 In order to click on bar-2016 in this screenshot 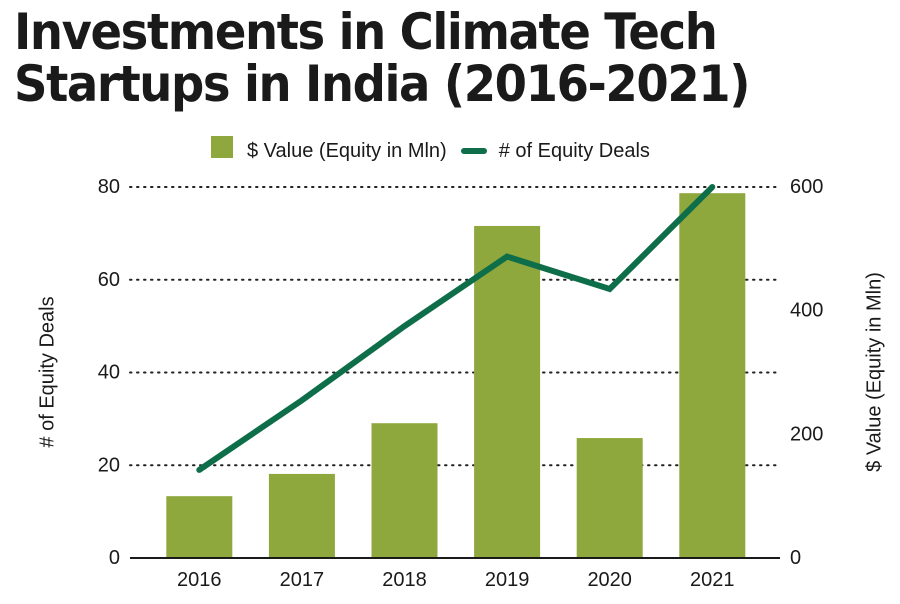, I will do `click(199, 527)`.